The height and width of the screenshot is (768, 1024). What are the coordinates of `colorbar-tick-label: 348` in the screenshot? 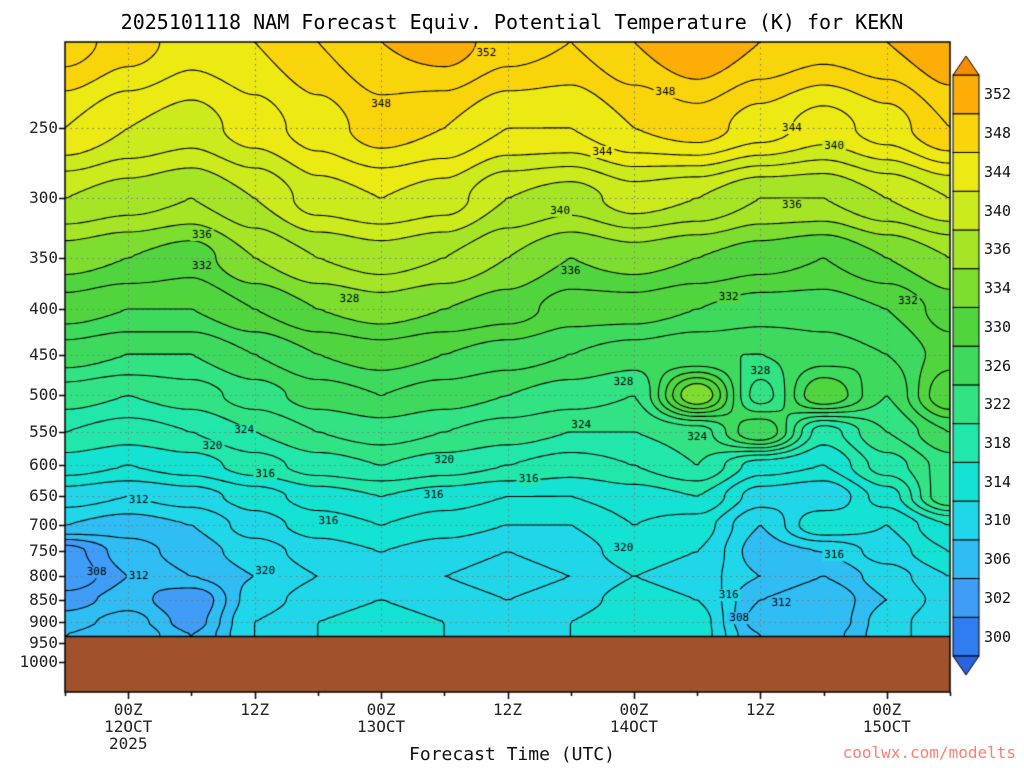 It's located at (998, 133).